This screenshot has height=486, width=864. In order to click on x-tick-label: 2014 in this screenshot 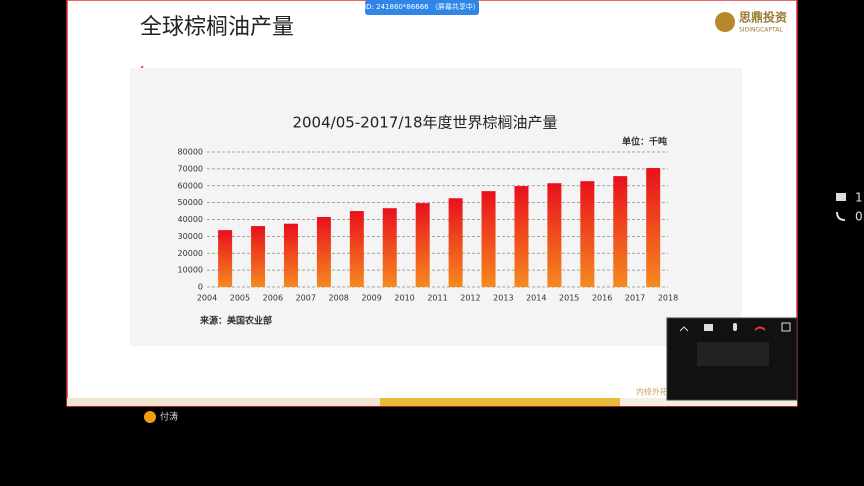, I will do `click(536, 298)`.